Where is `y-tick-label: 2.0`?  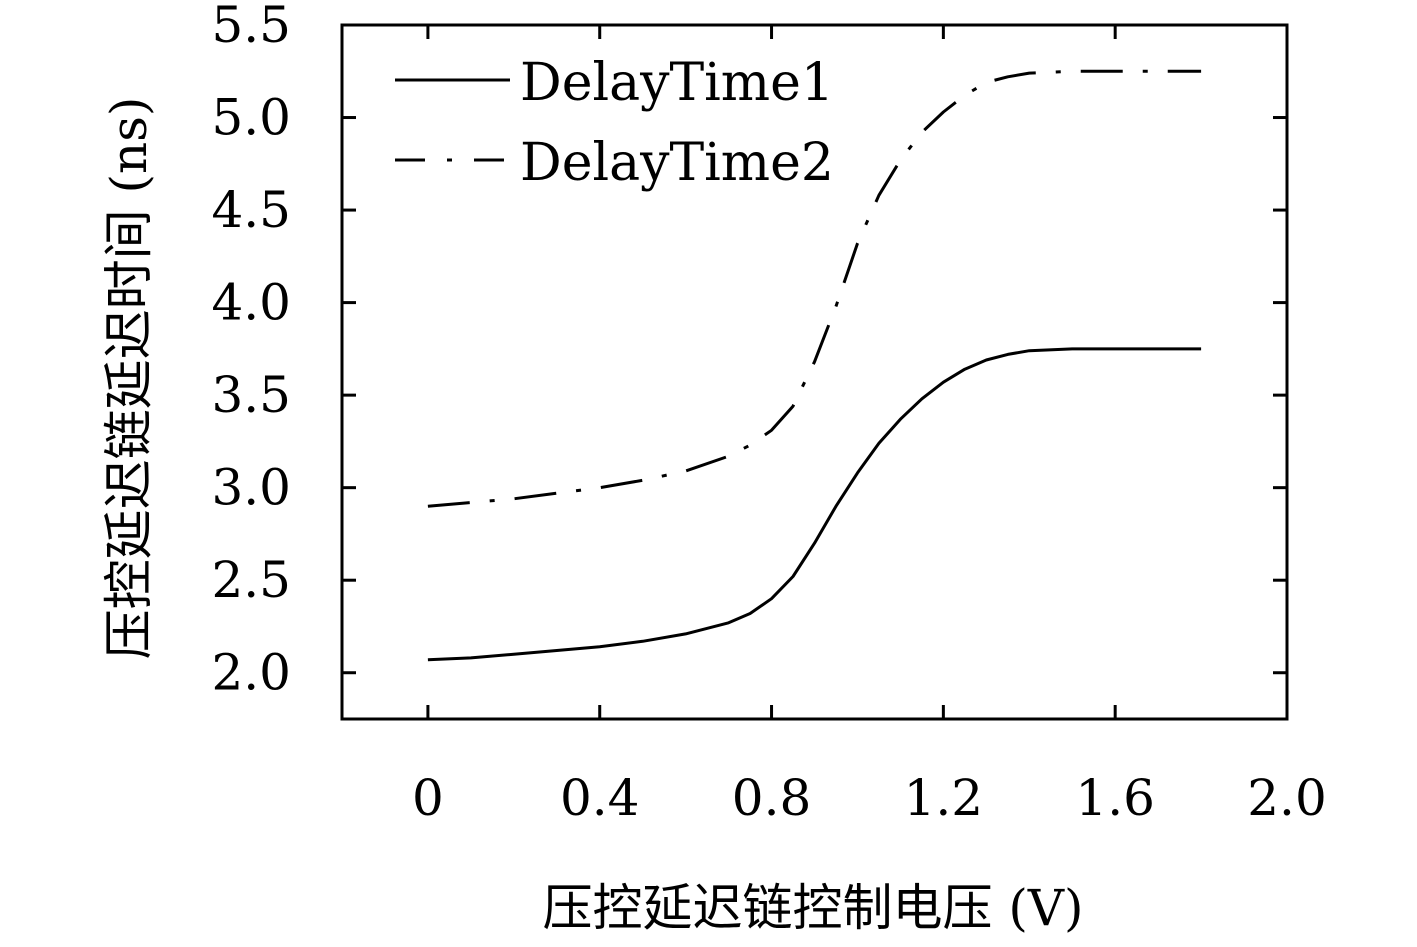
y-tick-label: 2.0 is located at coordinates (251, 673).